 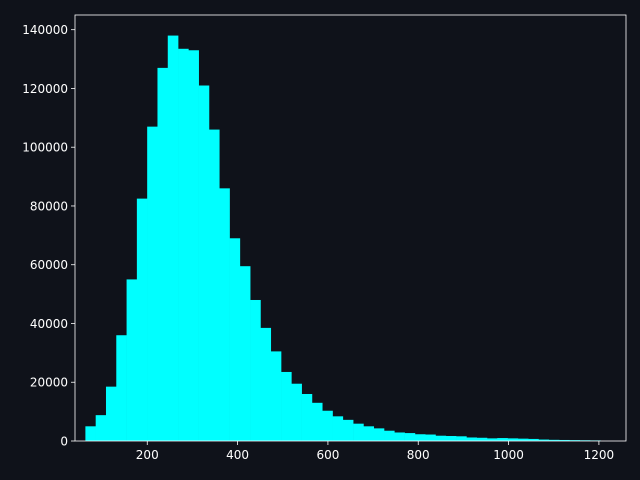 What do you see at coordinates (508, 455) in the screenshot?
I see `x-tick-label: 1000` at bounding box center [508, 455].